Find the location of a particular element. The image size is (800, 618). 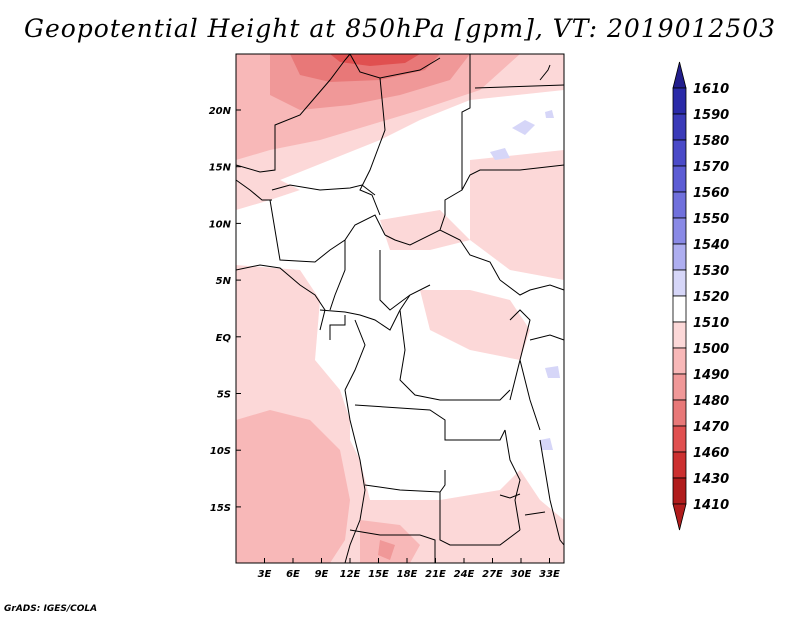

colorbar-label: 1490 is located at coordinates (711, 375).